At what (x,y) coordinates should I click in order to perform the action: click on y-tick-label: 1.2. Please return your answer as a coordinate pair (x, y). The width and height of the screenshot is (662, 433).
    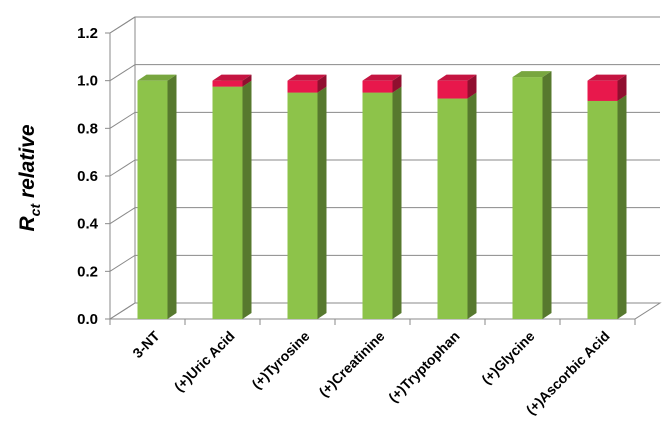
    Looking at the image, I should click on (87, 33).